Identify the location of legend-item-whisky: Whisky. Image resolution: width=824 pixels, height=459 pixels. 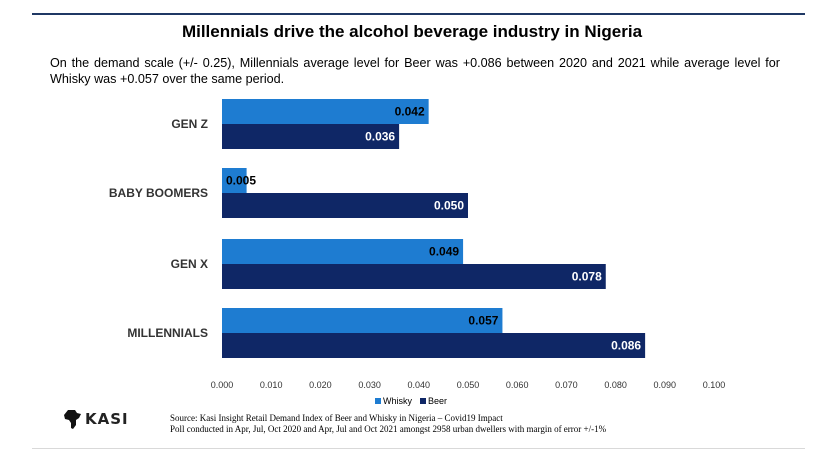
(393, 401).